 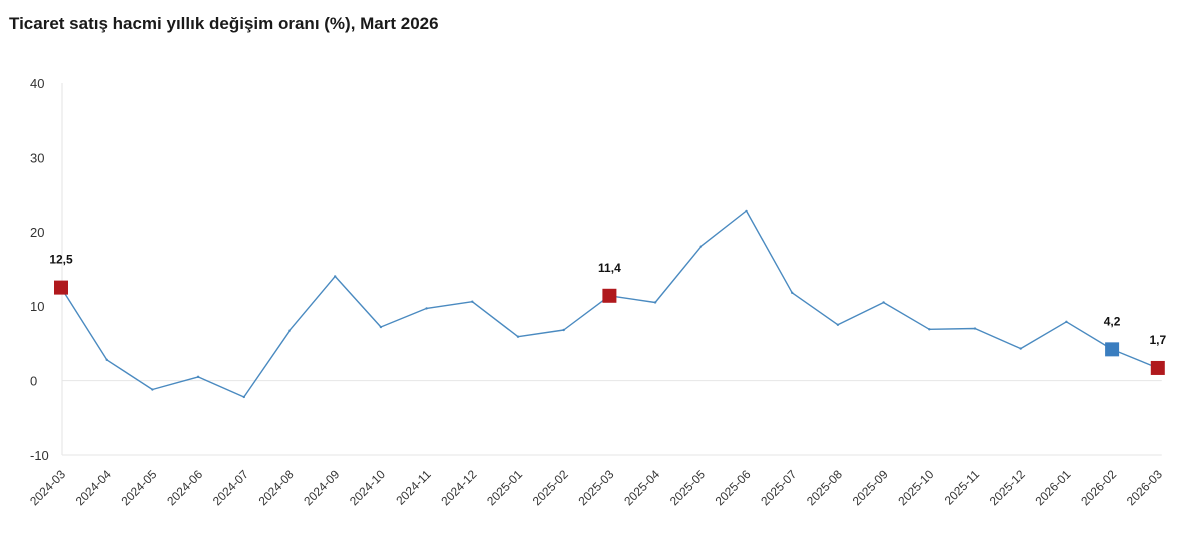 I want to click on x-tick-label: 2024-07, so click(x=230, y=487).